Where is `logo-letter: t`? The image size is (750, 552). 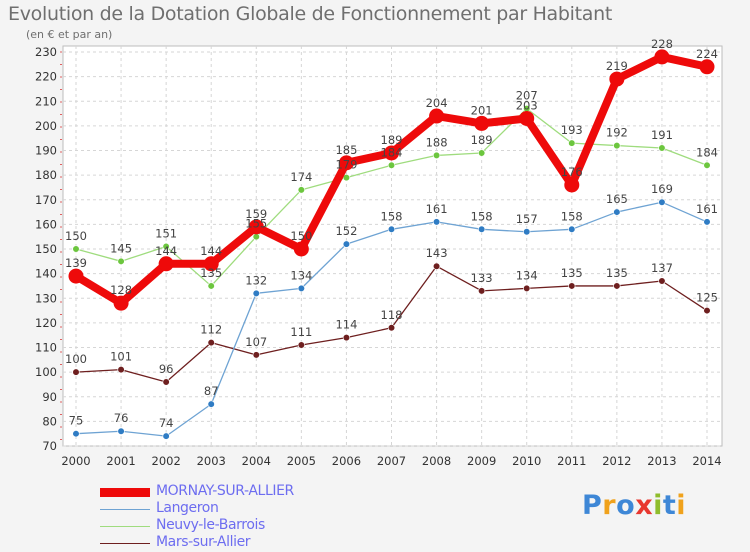
logo-letter: t is located at coordinates (669, 505).